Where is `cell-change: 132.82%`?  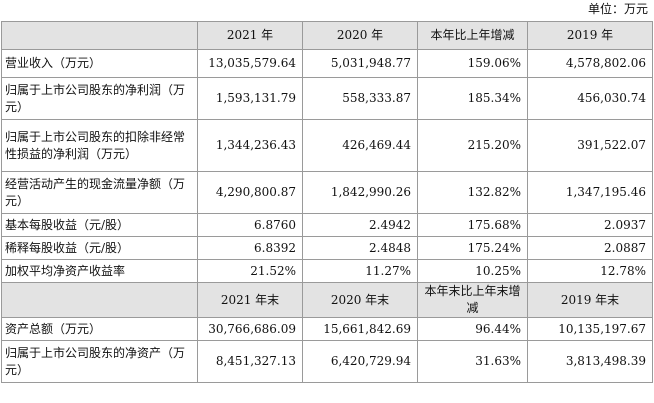
cell-change: 132.82% is located at coordinates (472, 192).